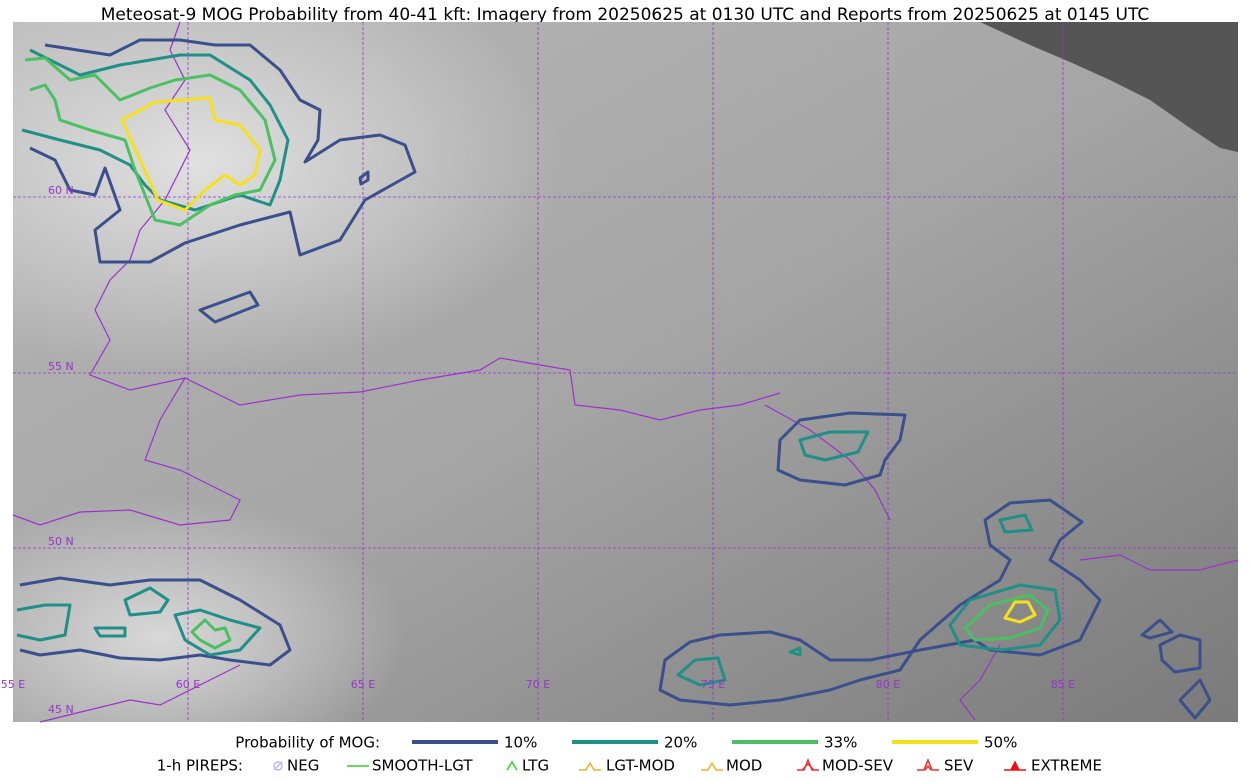 This screenshot has height=782, width=1250. What do you see at coordinates (1066, 766) in the screenshot?
I see `legend-label: EXTREME` at bounding box center [1066, 766].